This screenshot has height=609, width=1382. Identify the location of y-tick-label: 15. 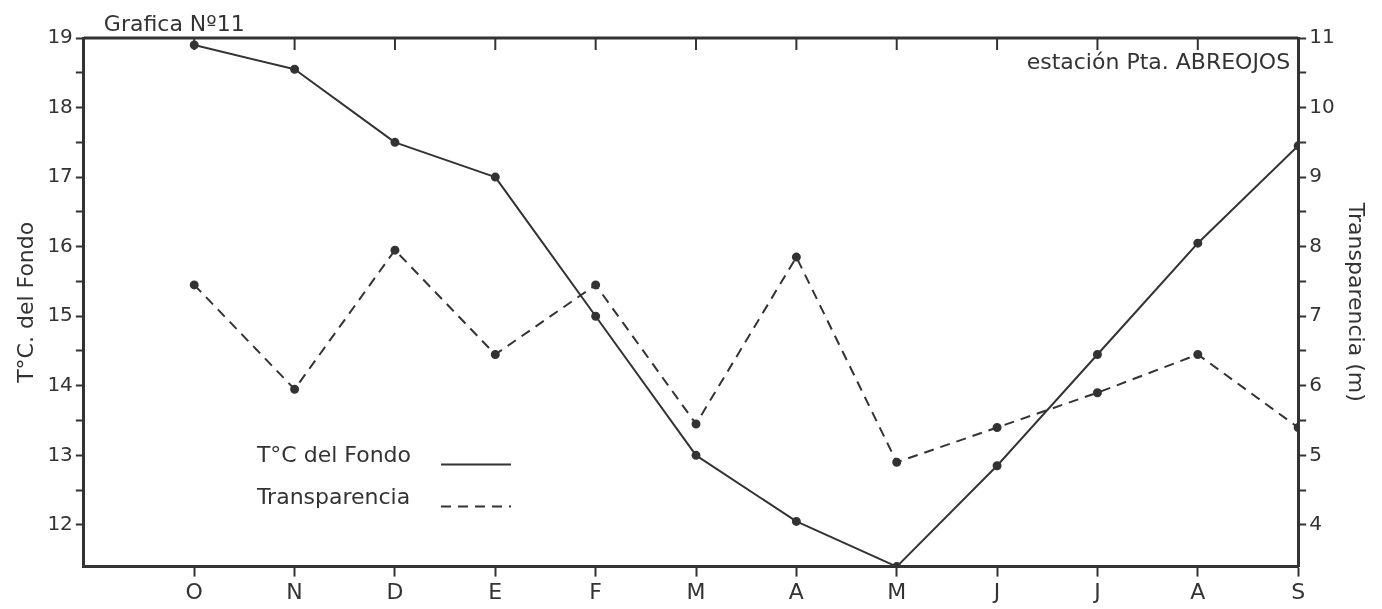
(60, 314).